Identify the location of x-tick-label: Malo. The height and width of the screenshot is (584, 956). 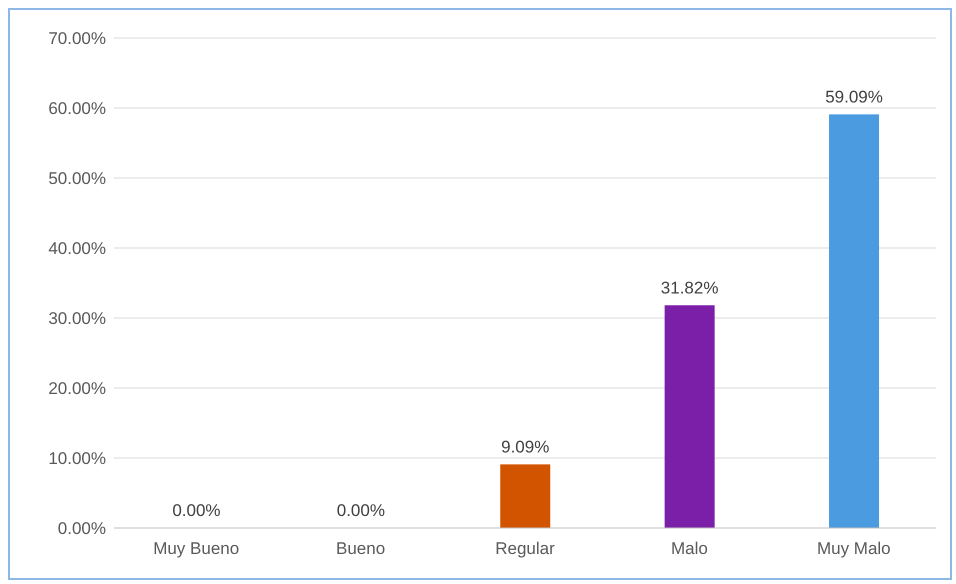
(689, 548).